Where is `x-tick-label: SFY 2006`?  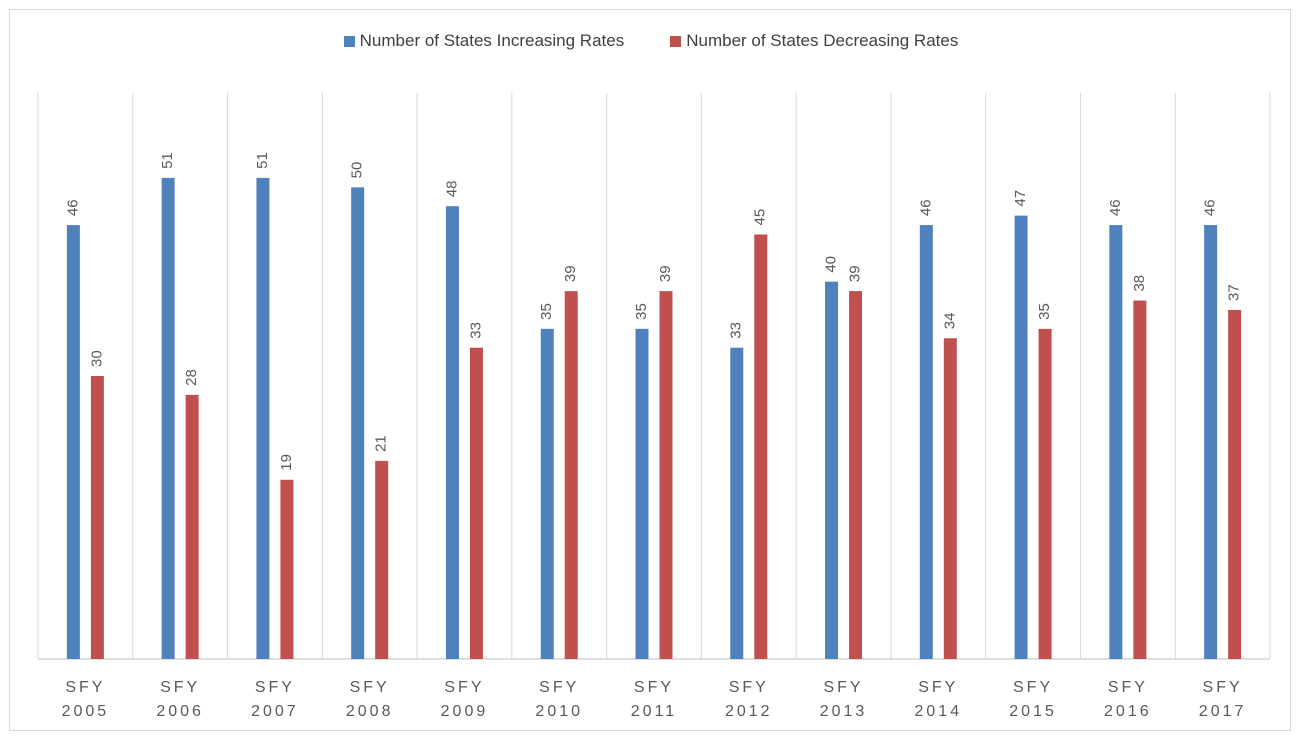
x-tick-label: SFY 2006 is located at coordinates (180, 699).